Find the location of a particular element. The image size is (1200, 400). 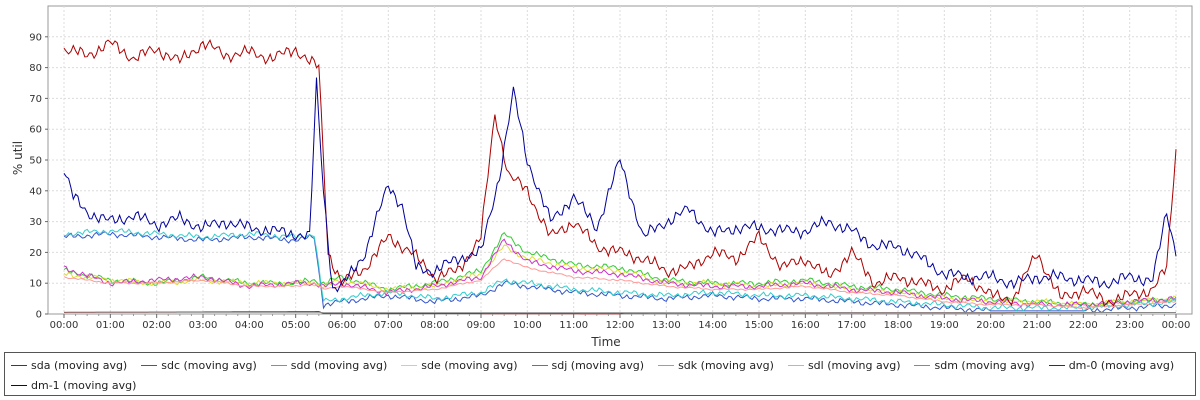

y-tick-label: 70 is located at coordinates (35, 99).